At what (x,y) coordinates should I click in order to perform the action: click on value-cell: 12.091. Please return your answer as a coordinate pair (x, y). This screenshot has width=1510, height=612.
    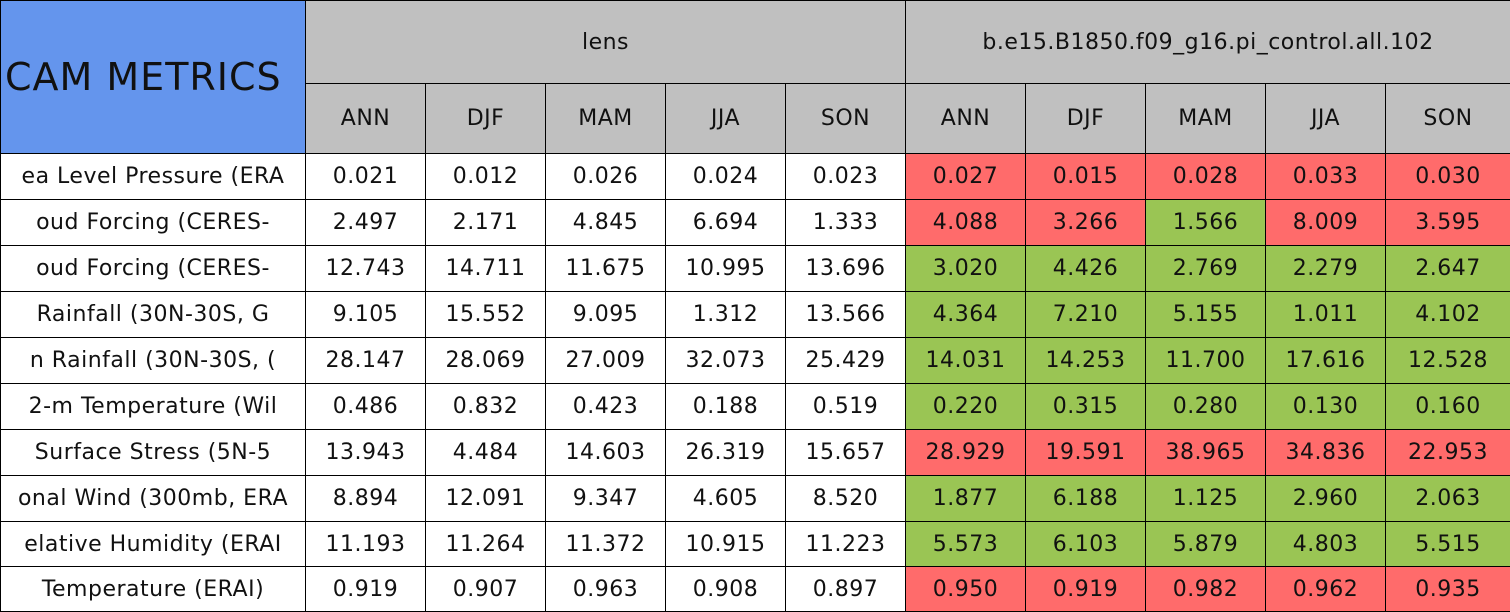
    Looking at the image, I should click on (486, 499).